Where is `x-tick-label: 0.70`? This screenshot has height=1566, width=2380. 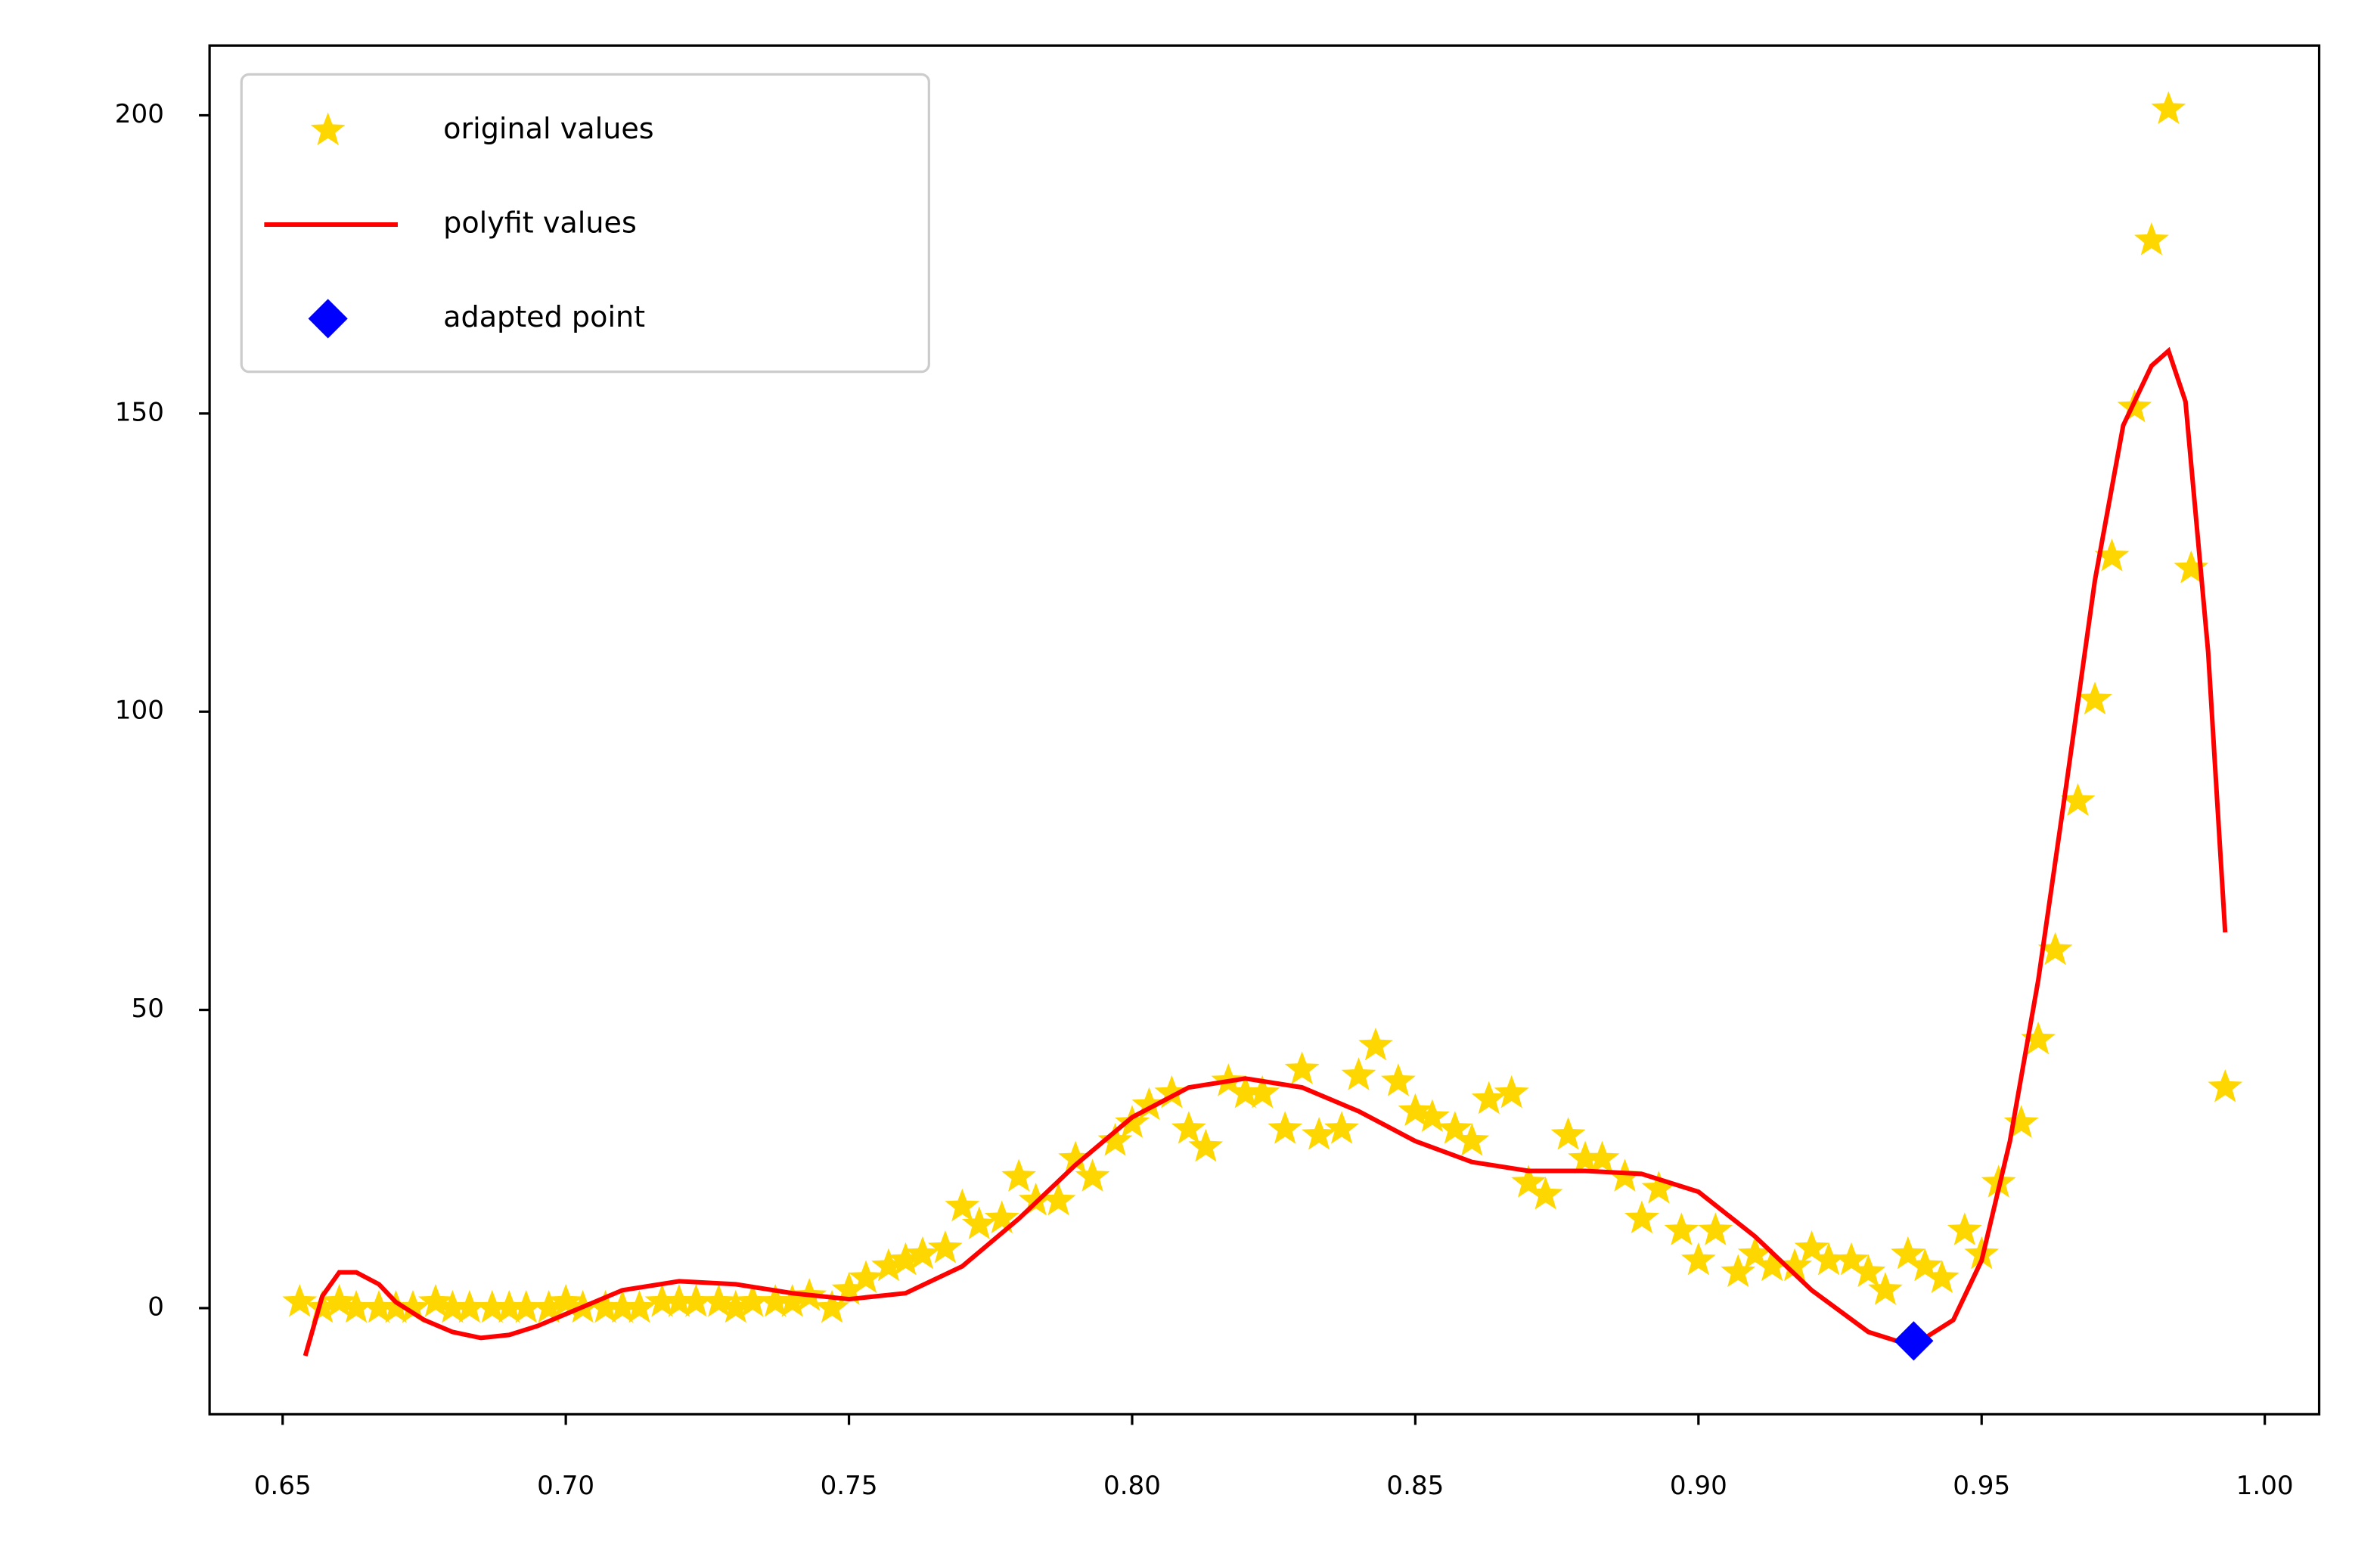 x-tick-label: 0.70 is located at coordinates (565, 1486).